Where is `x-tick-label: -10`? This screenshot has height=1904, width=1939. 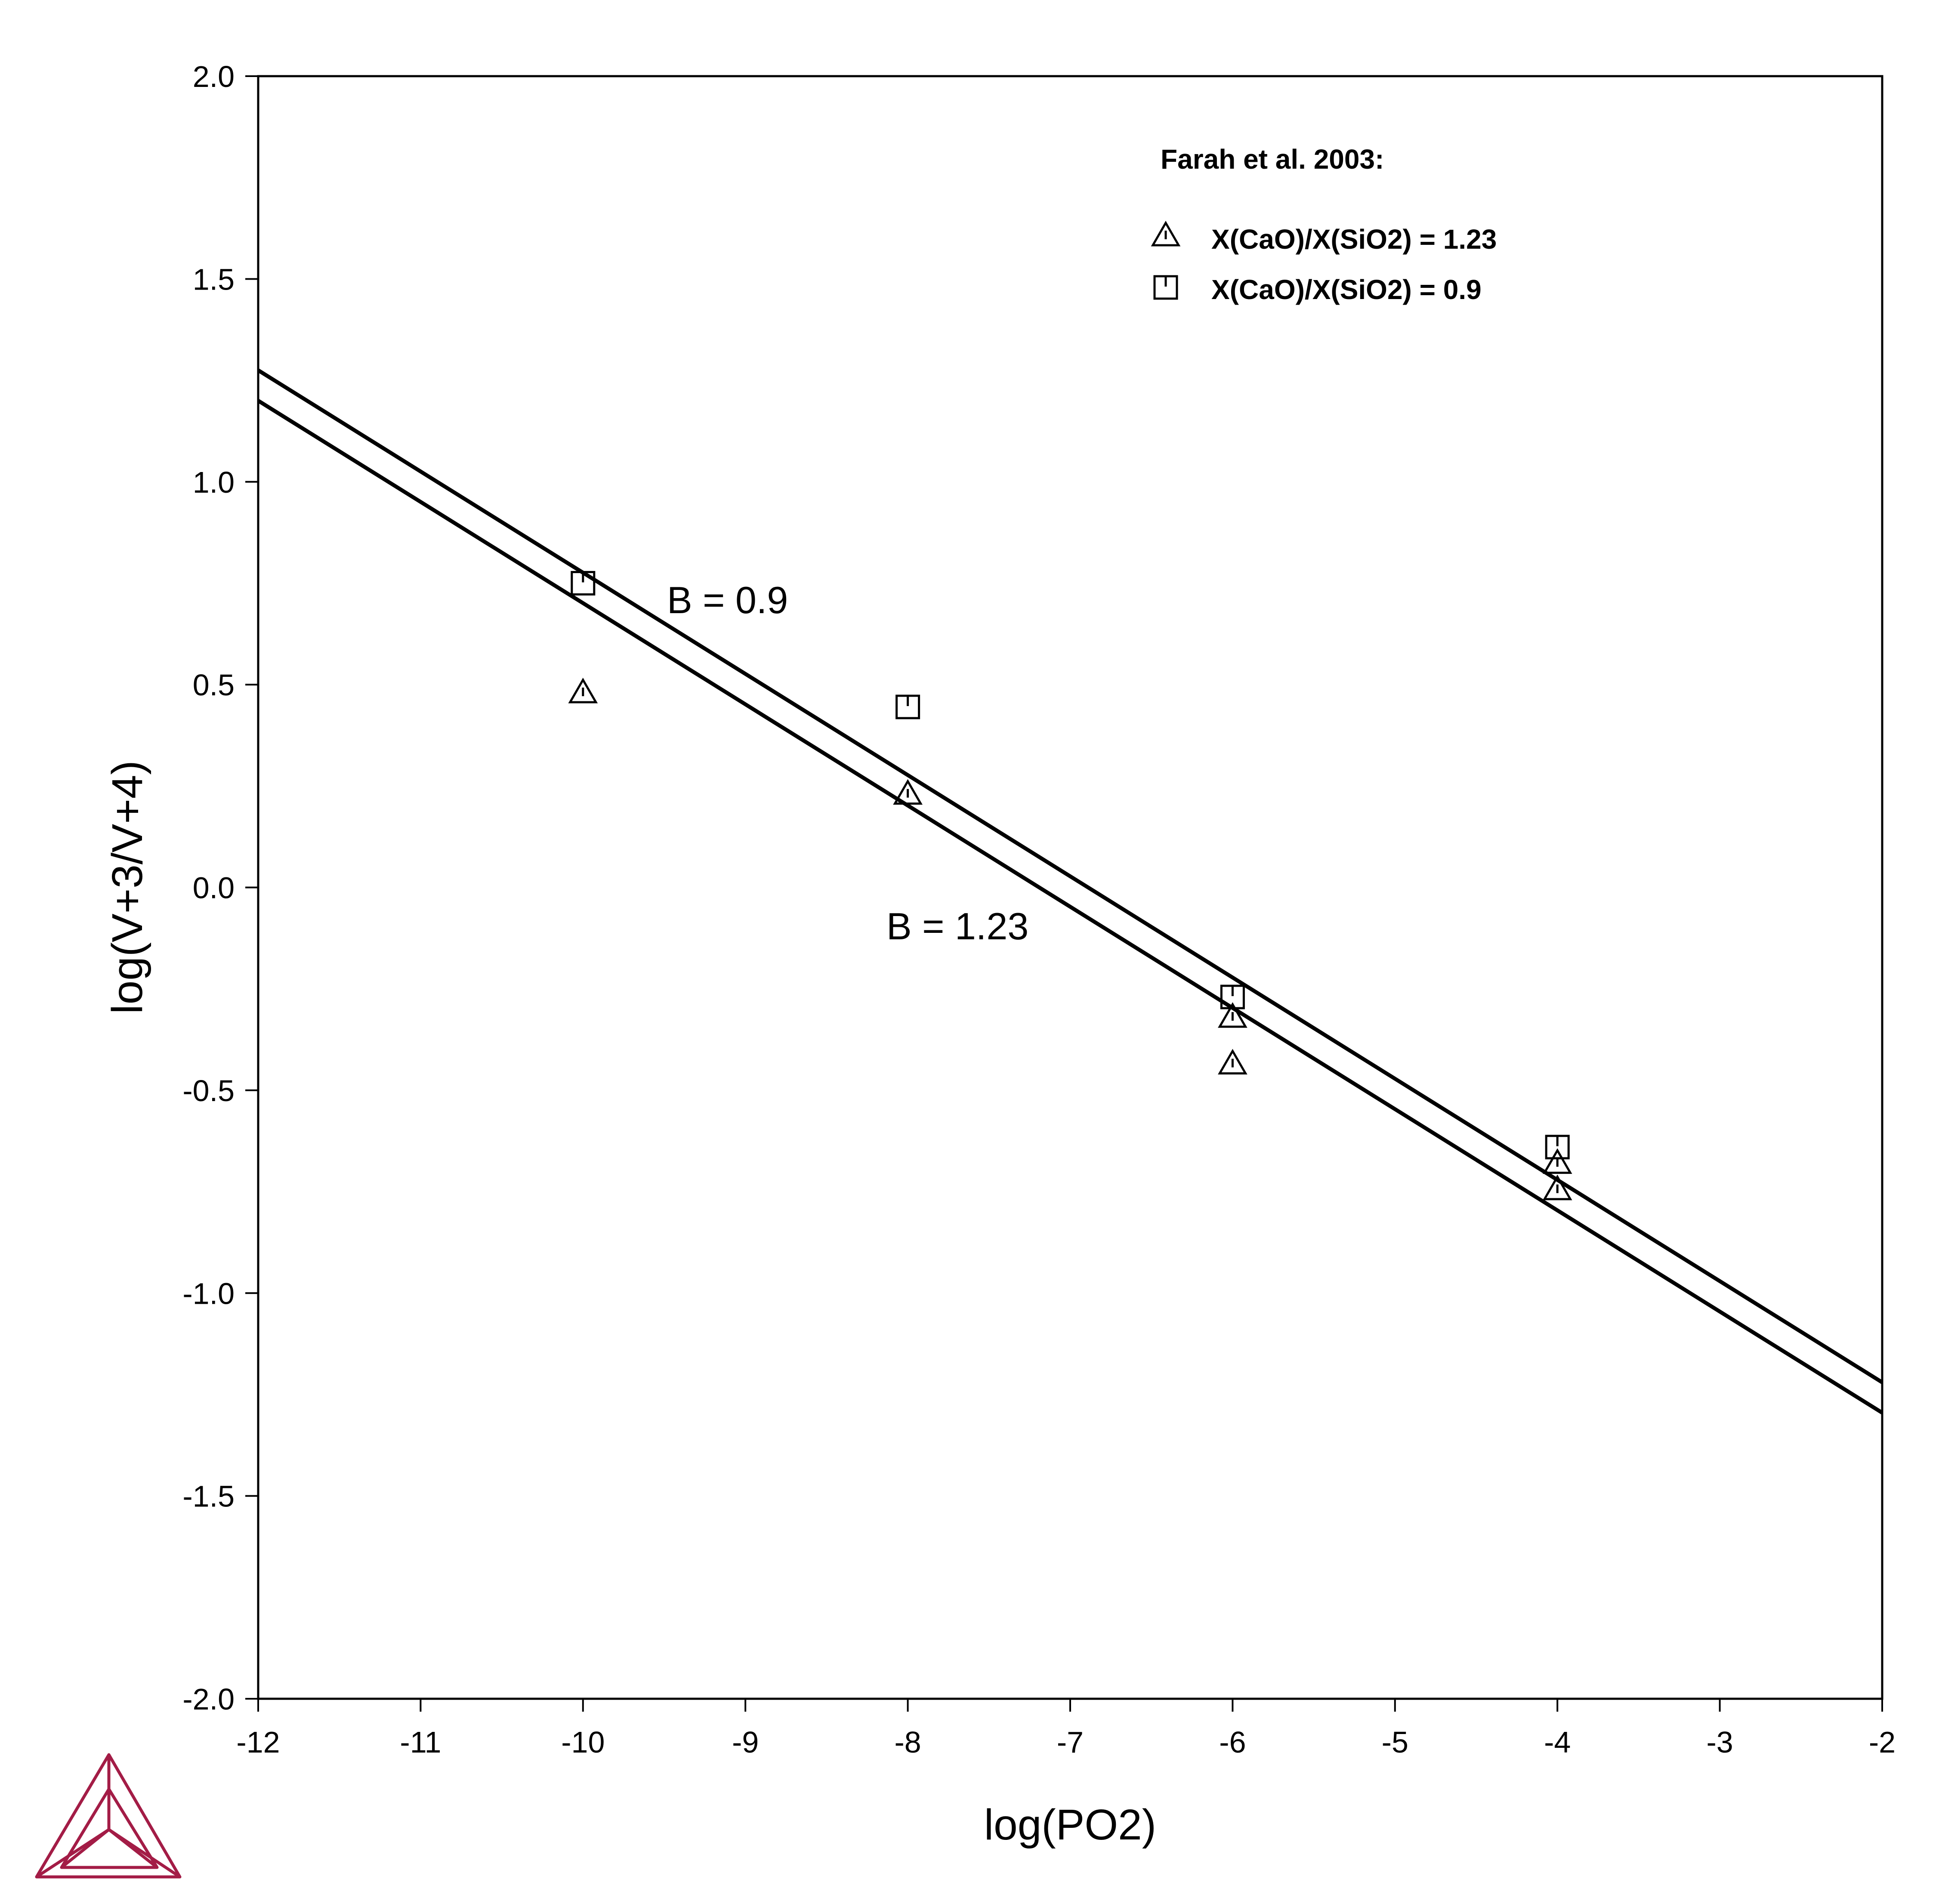
x-tick-label: -10 is located at coordinates (583, 1742).